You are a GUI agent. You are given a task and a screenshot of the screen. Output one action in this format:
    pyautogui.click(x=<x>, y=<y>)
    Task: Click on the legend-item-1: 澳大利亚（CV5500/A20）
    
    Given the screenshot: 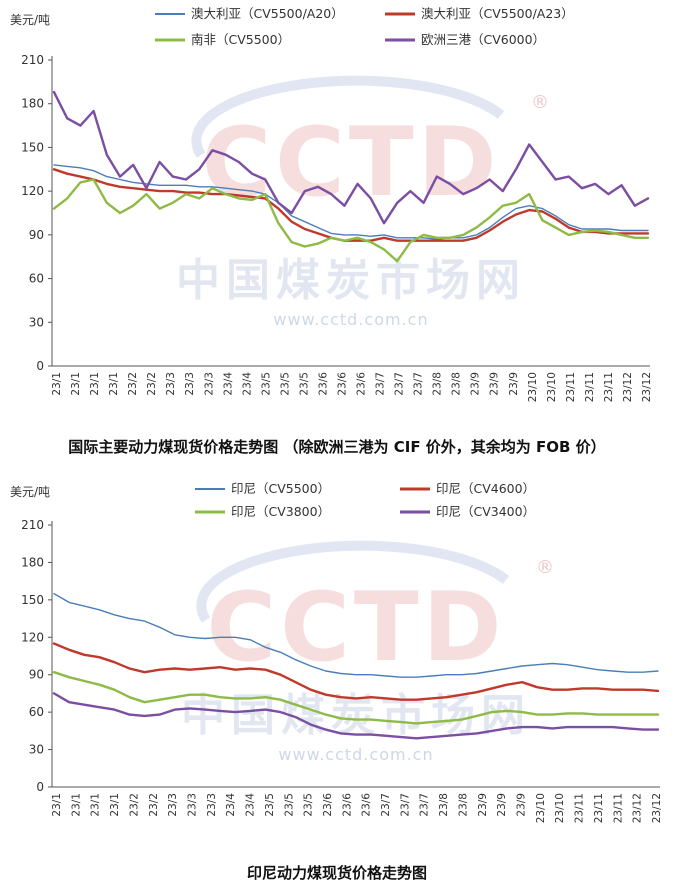 What is the action you would take?
    pyautogui.click(x=249, y=13)
    